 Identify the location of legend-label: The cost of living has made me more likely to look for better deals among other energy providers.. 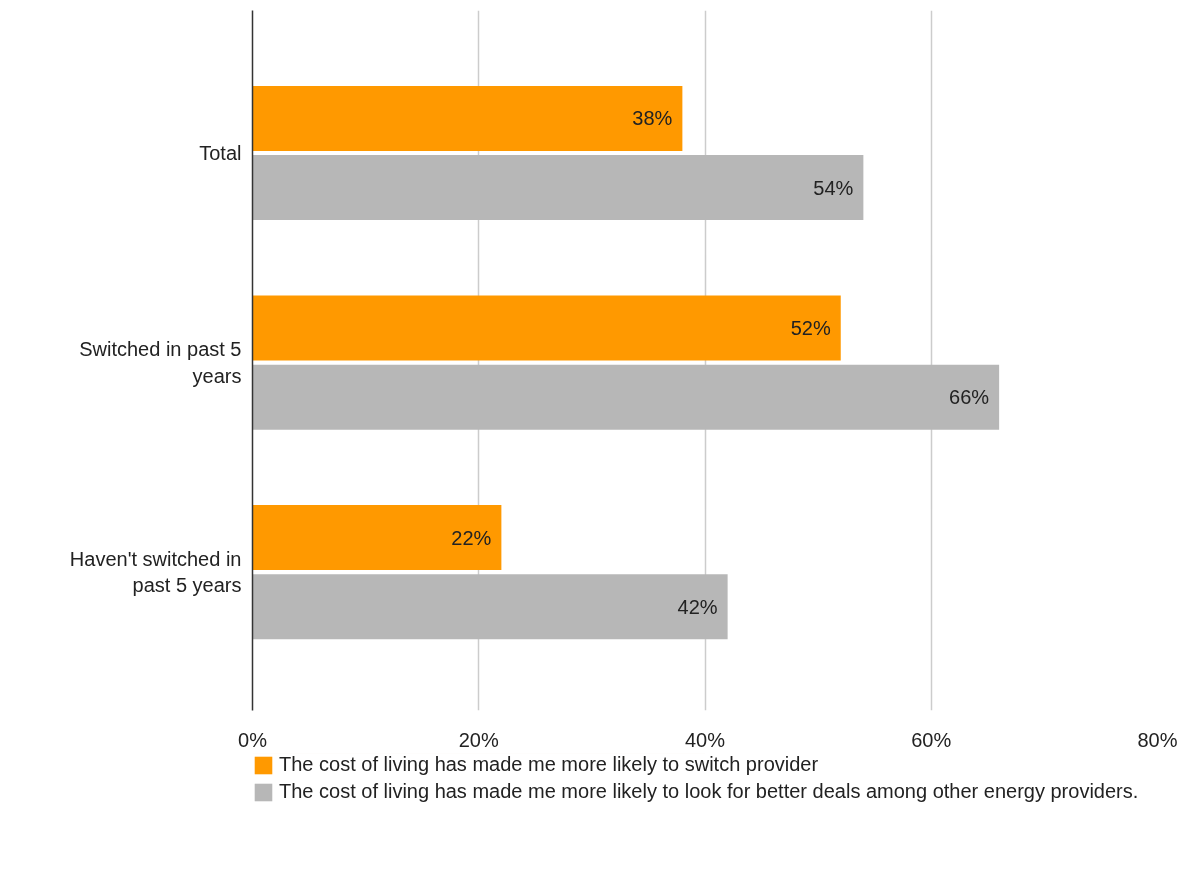
(709, 791).